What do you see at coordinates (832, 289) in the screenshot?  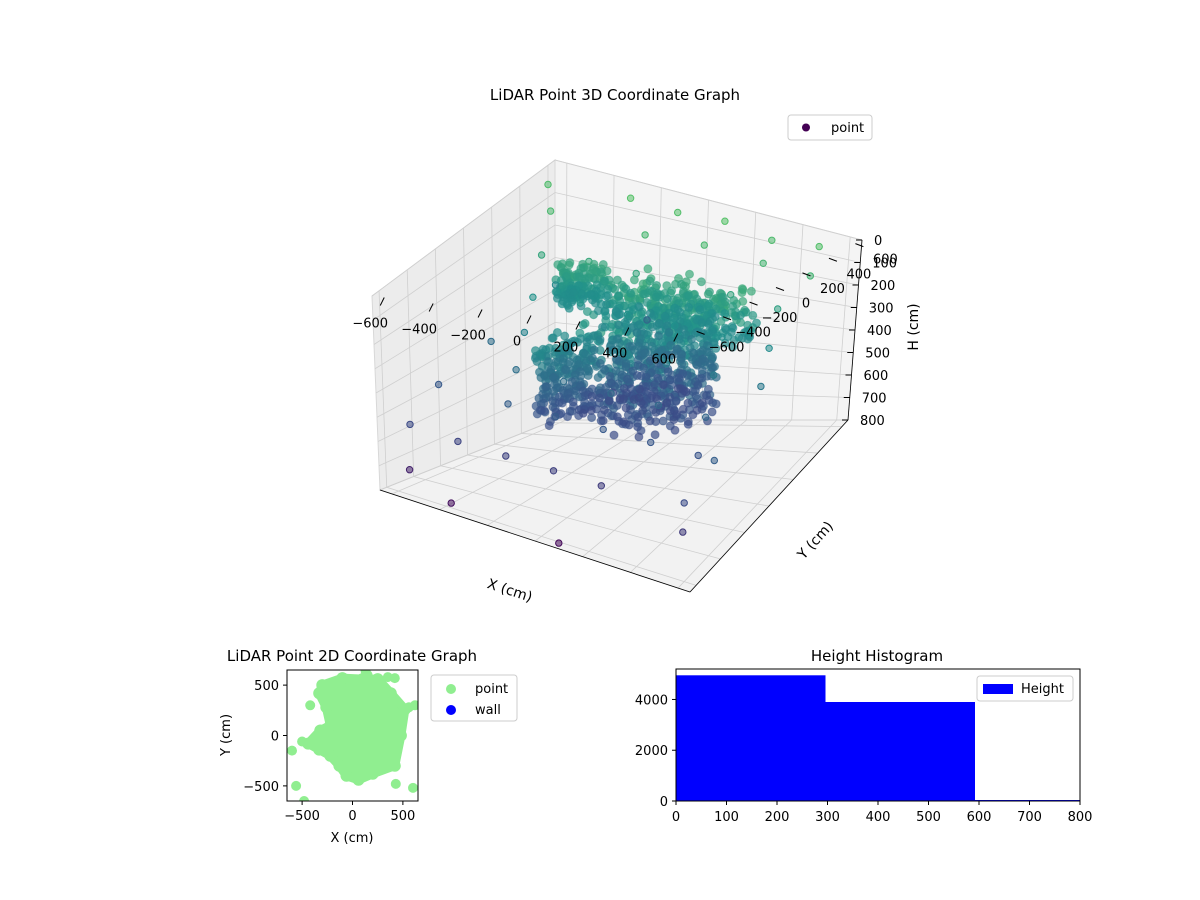 I see `y-tick-label-3d: 200` at bounding box center [832, 289].